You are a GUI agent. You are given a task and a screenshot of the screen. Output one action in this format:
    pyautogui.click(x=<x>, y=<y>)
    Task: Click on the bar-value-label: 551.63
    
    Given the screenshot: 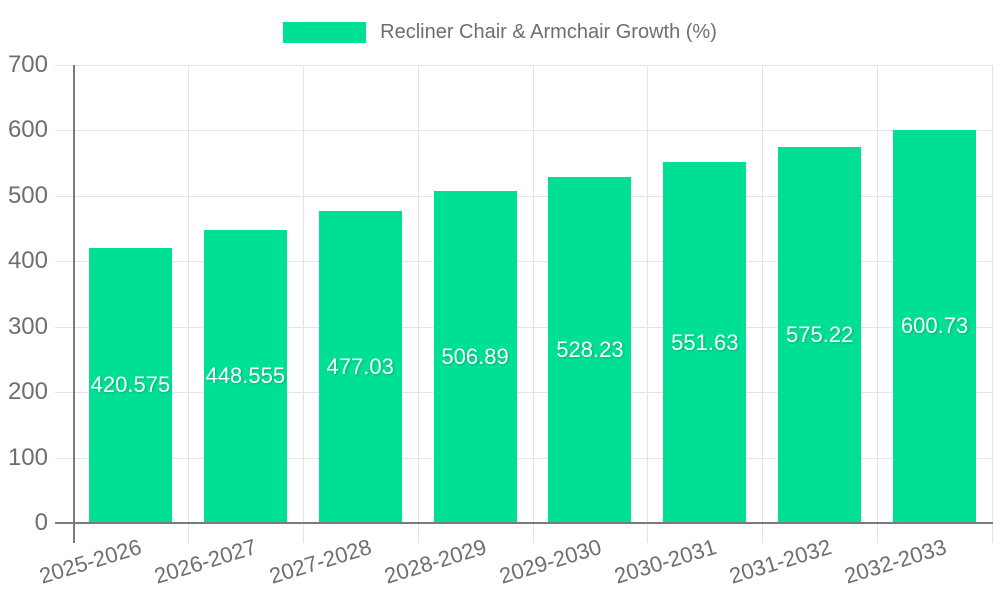 What is the action you would take?
    pyautogui.click(x=705, y=342)
    